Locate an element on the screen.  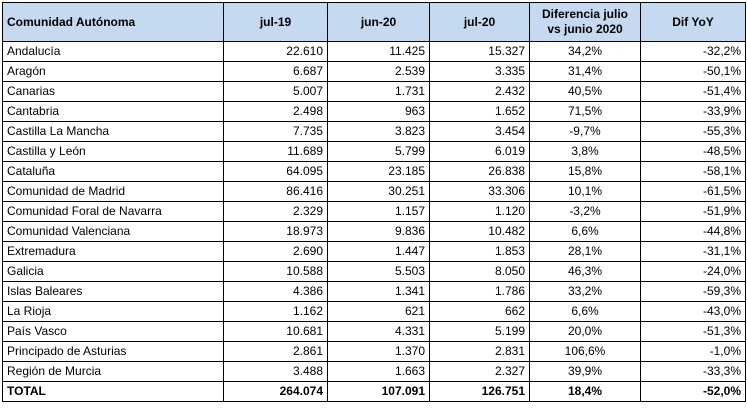
cell-dif-yoy: -52,0% is located at coordinates (693, 391).